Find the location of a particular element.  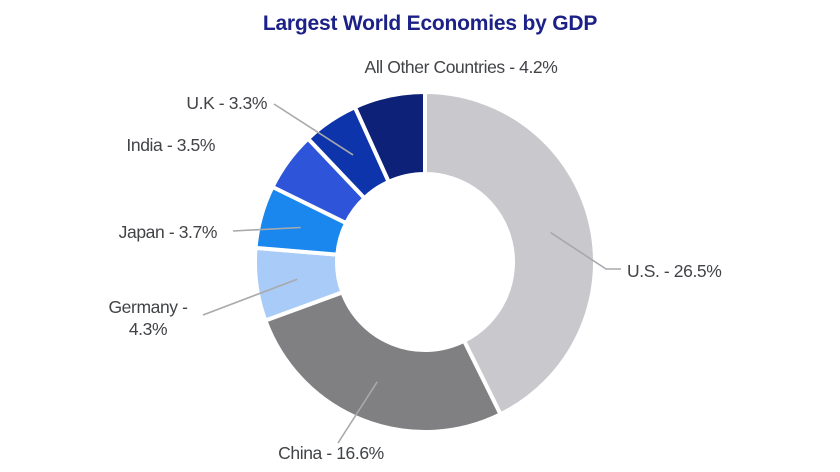

slice-label-all-other-countries: All Other Countries - 4.2% is located at coordinates (461, 67).